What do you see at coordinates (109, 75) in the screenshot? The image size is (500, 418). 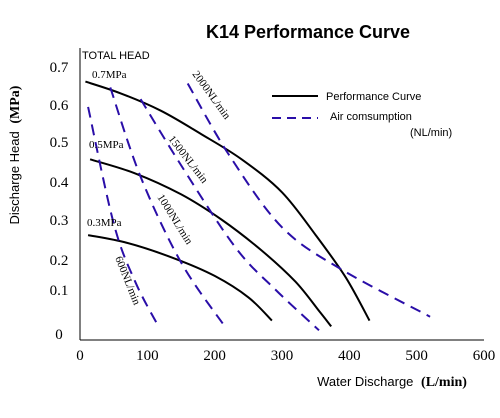 I see `curve-label-0.7mpa: 0.7MPa` at bounding box center [109, 75].